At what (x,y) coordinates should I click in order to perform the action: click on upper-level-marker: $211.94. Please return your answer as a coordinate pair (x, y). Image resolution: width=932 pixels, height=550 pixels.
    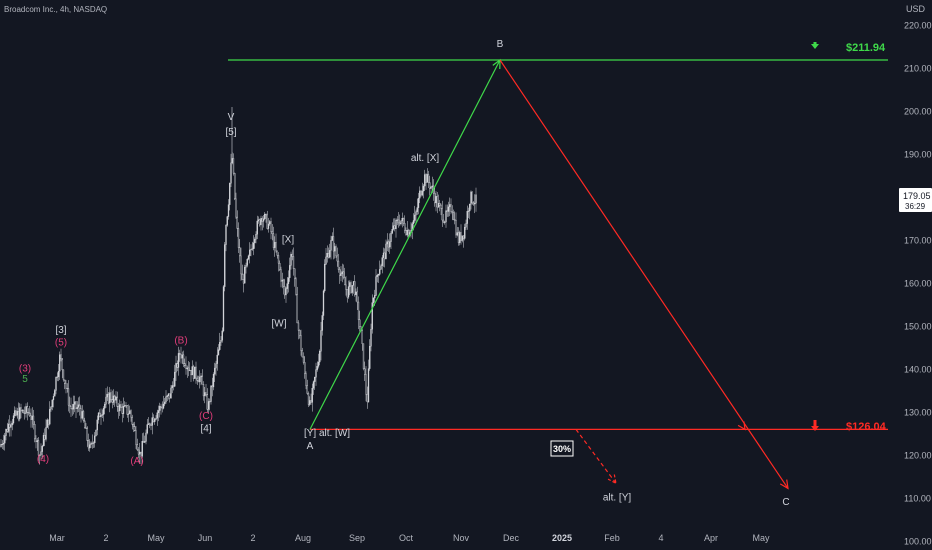
    Looking at the image, I should click on (848, 48).